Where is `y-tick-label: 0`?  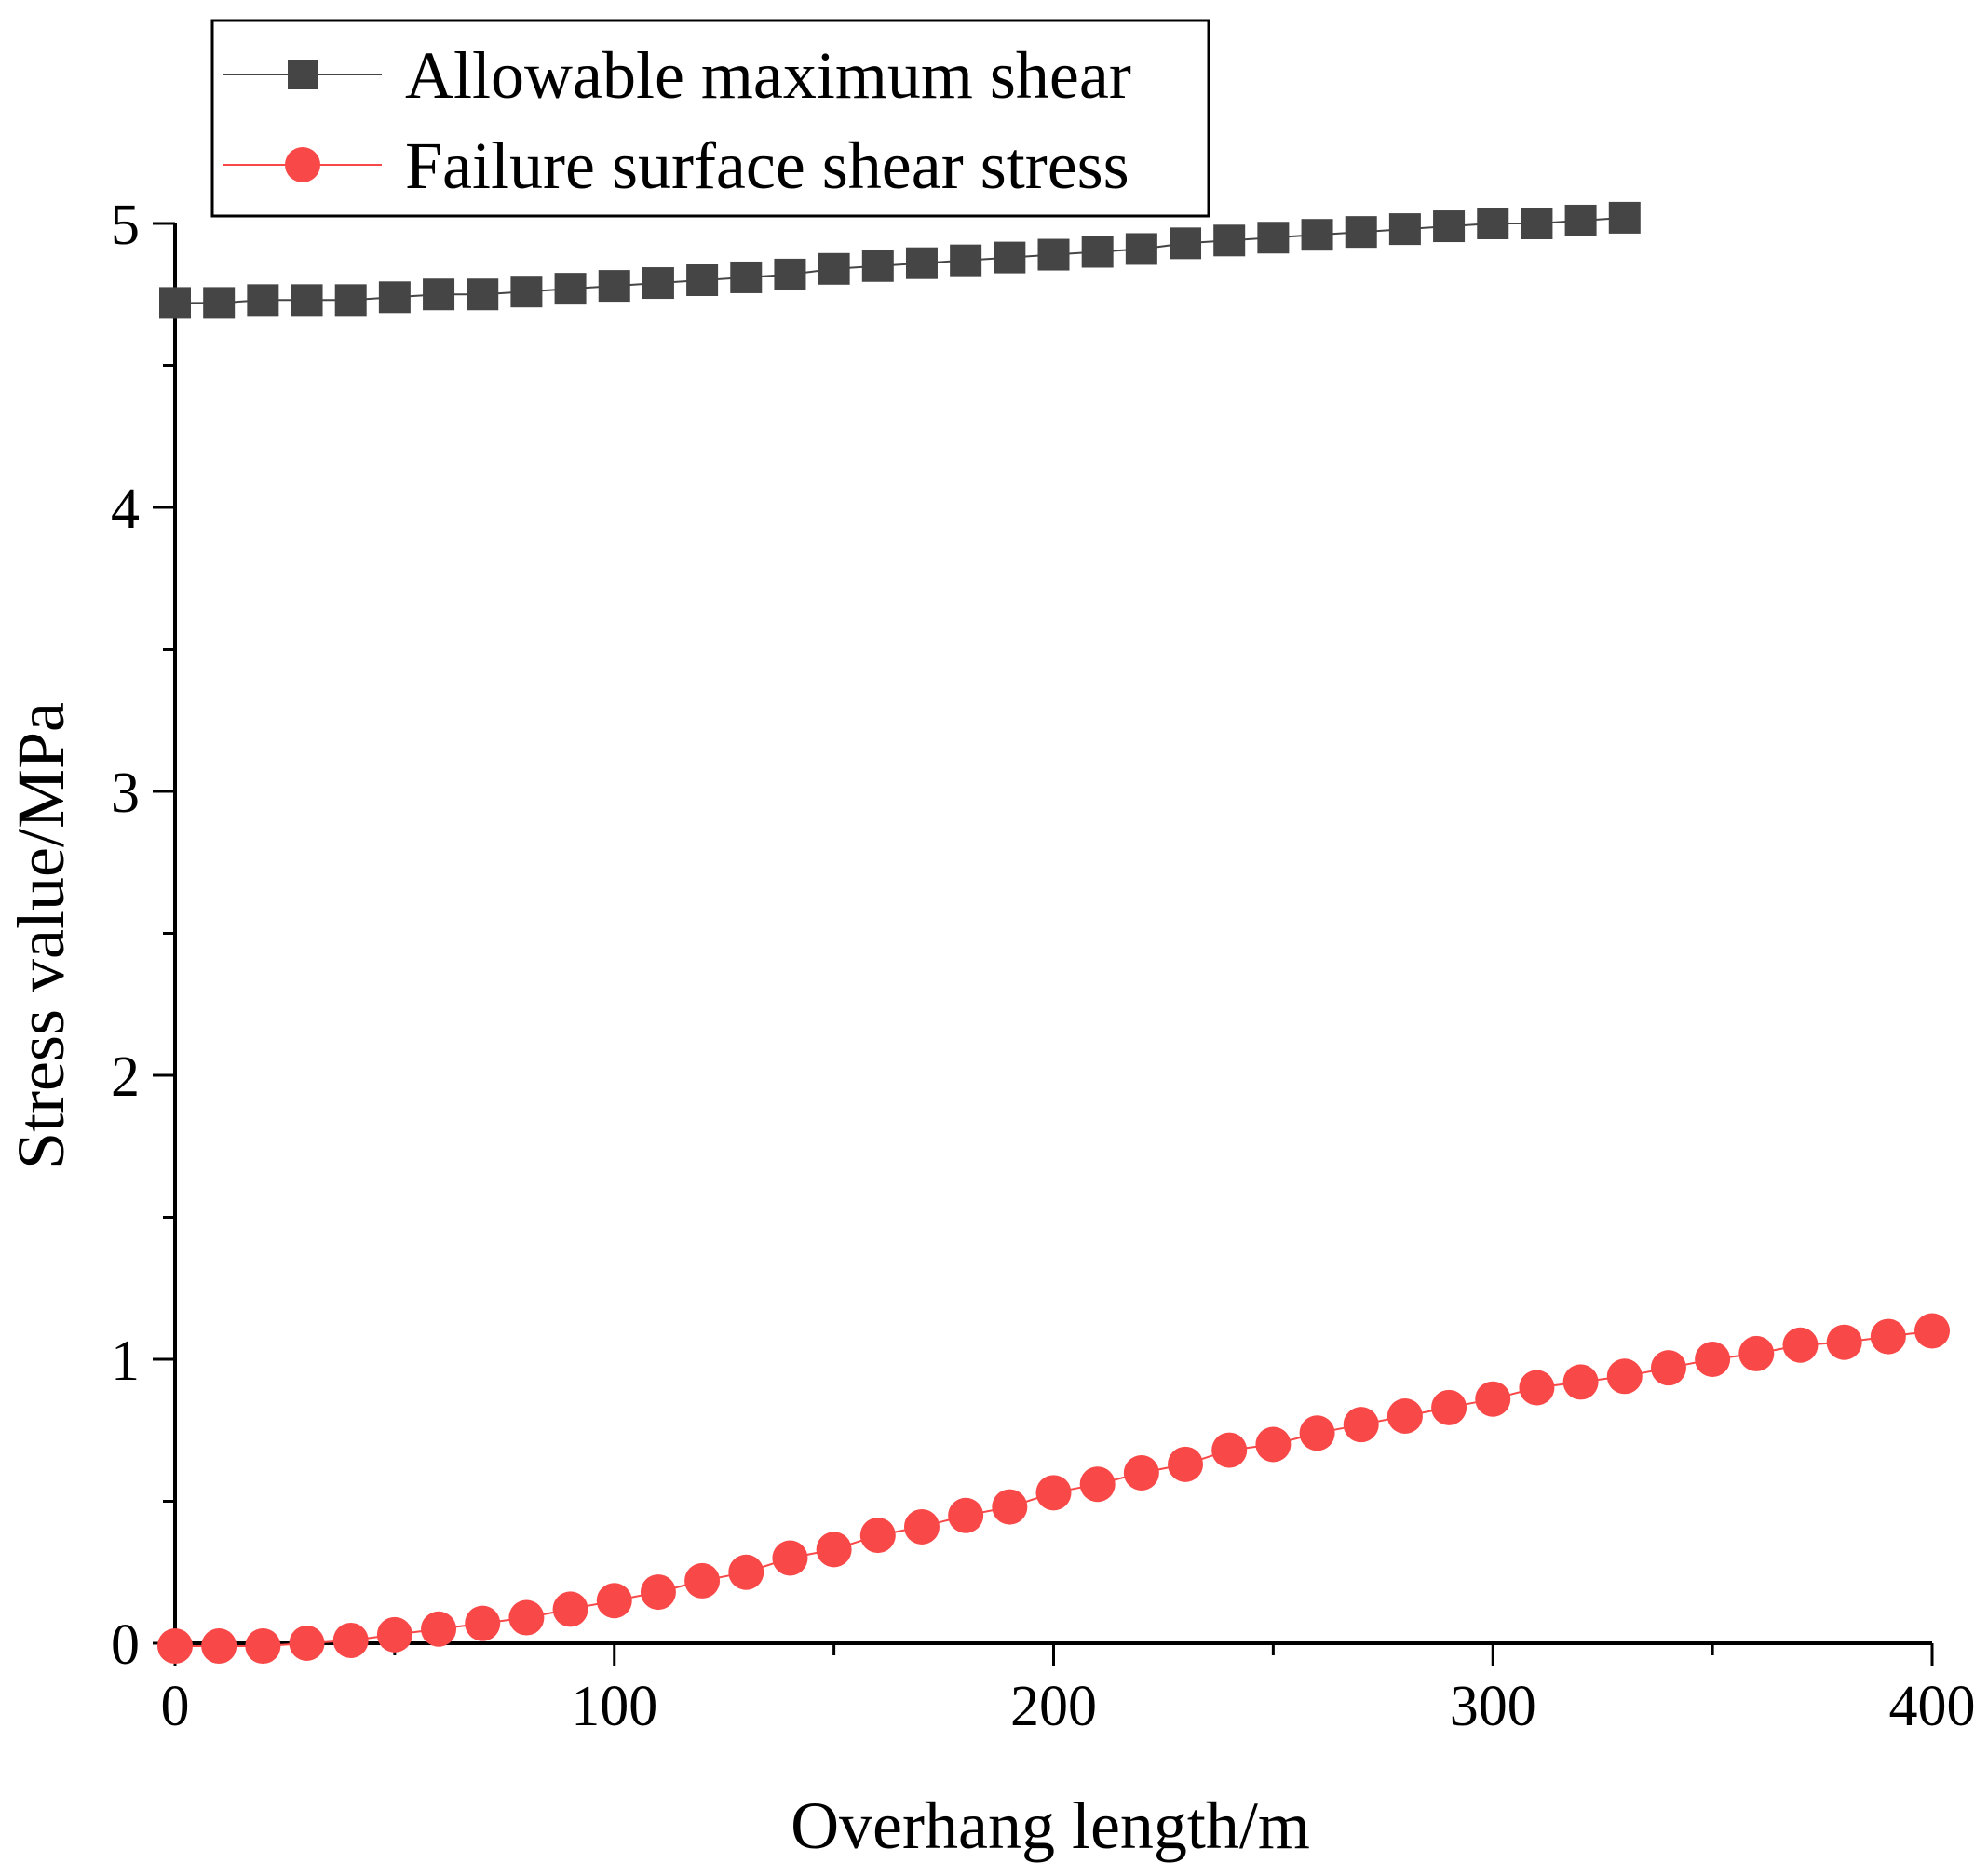 y-tick-label: 0 is located at coordinates (125, 1645).